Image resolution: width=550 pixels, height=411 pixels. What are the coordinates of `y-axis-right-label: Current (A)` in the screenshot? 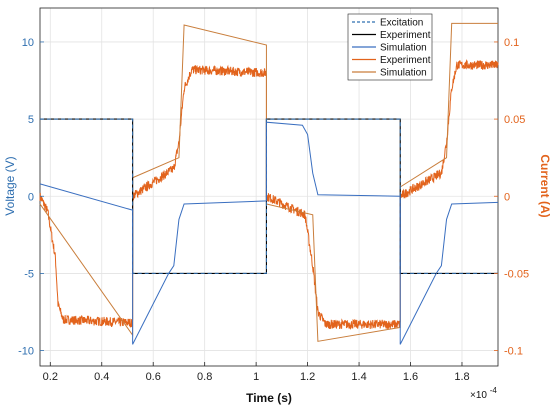 It's located at (544, 185).